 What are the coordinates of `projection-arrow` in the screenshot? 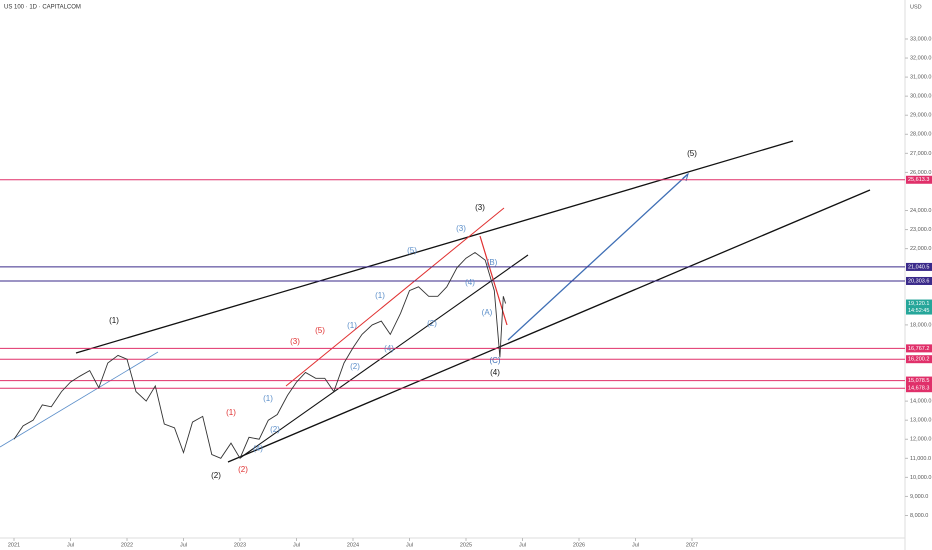 It's located at (598, 257).